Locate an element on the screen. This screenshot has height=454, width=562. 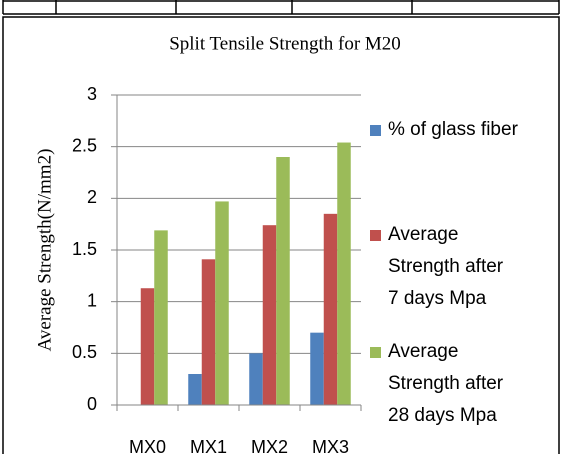
y-tick-label: 3 is located at coordinates (92, 94).